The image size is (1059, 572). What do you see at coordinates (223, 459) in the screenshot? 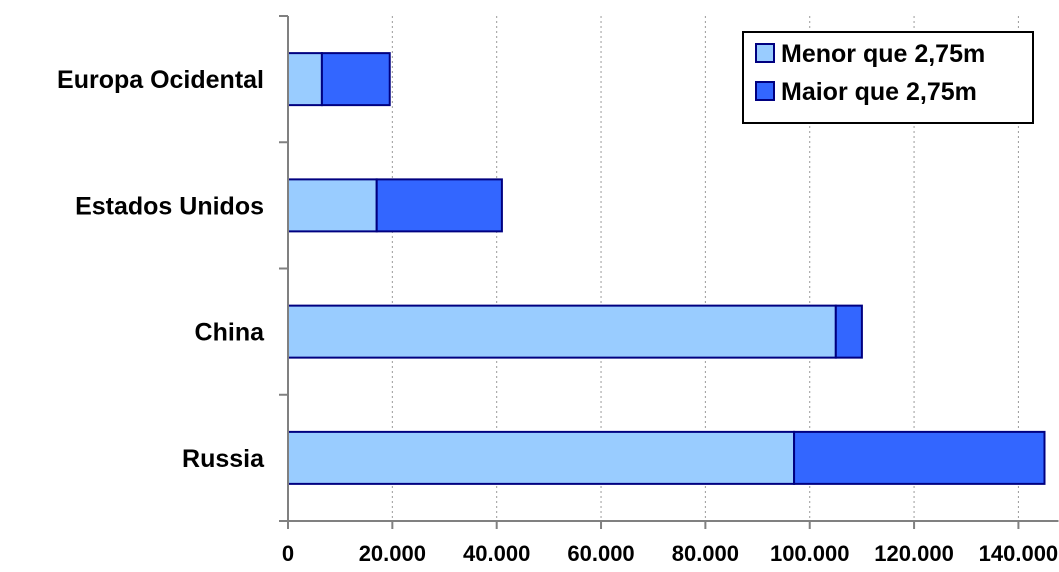
I see `y-tick-label: Russia` at bounding box center [223, 459].